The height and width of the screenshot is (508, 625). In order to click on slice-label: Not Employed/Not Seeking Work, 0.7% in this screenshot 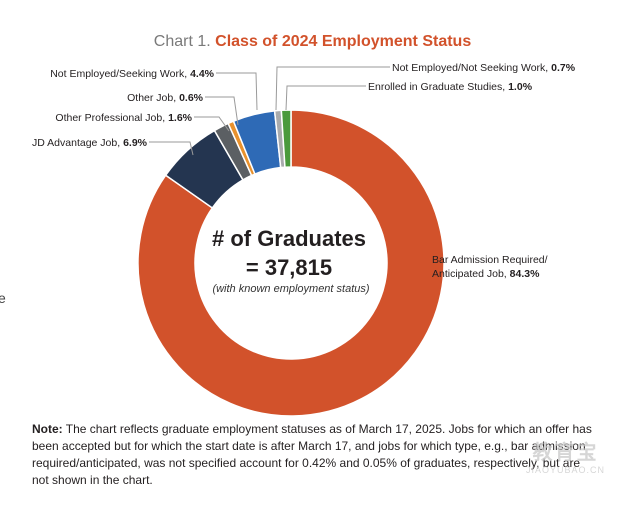, I will do `click(484, 68)`.